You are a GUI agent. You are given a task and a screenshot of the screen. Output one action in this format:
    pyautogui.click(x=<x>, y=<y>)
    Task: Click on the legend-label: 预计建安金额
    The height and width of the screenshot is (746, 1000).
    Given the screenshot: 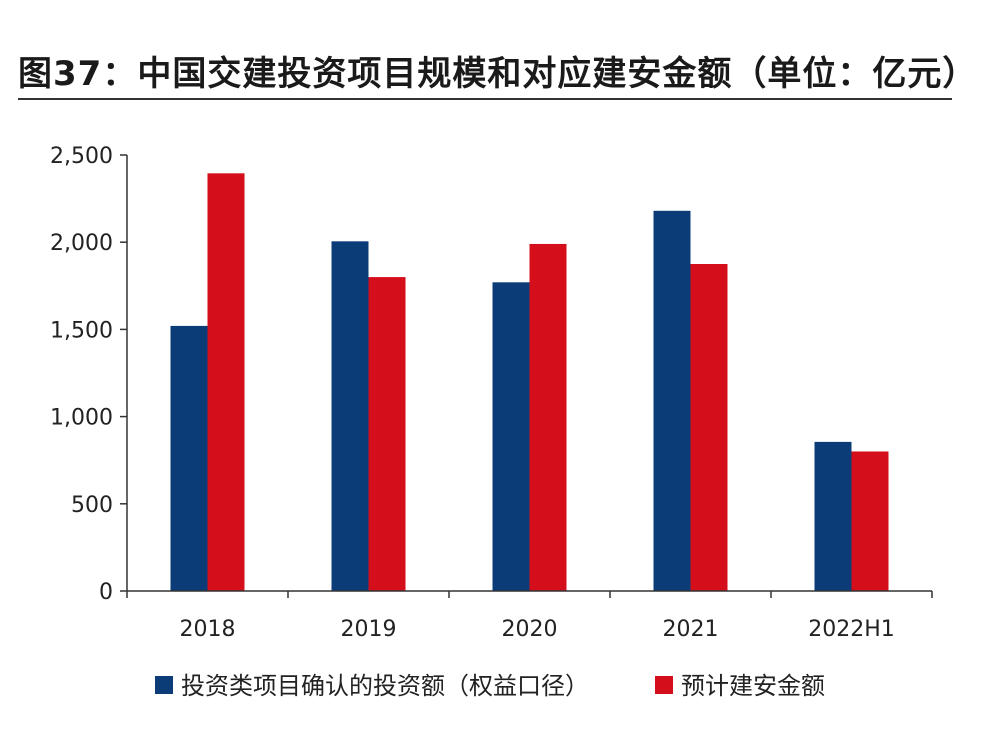 What is the action you would take?
    pyautogui.click(x=753, y=686)
    